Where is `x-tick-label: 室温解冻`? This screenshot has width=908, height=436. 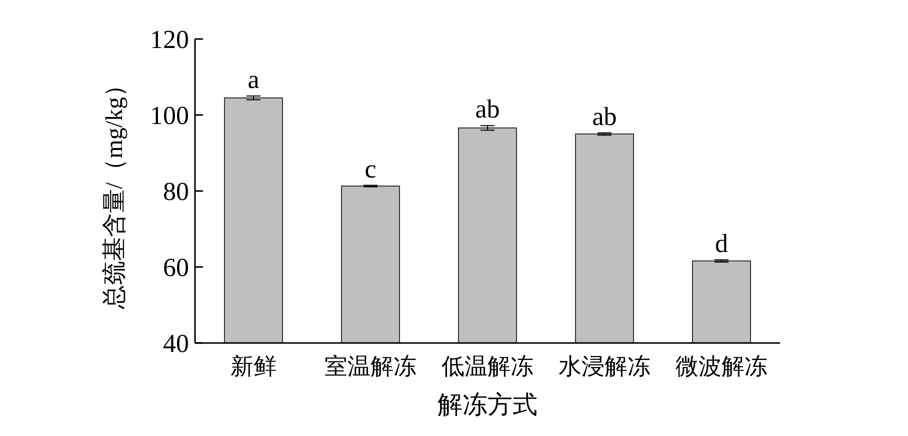
x-tick-label: 室温解冻 is located at coordinates (370, 366).